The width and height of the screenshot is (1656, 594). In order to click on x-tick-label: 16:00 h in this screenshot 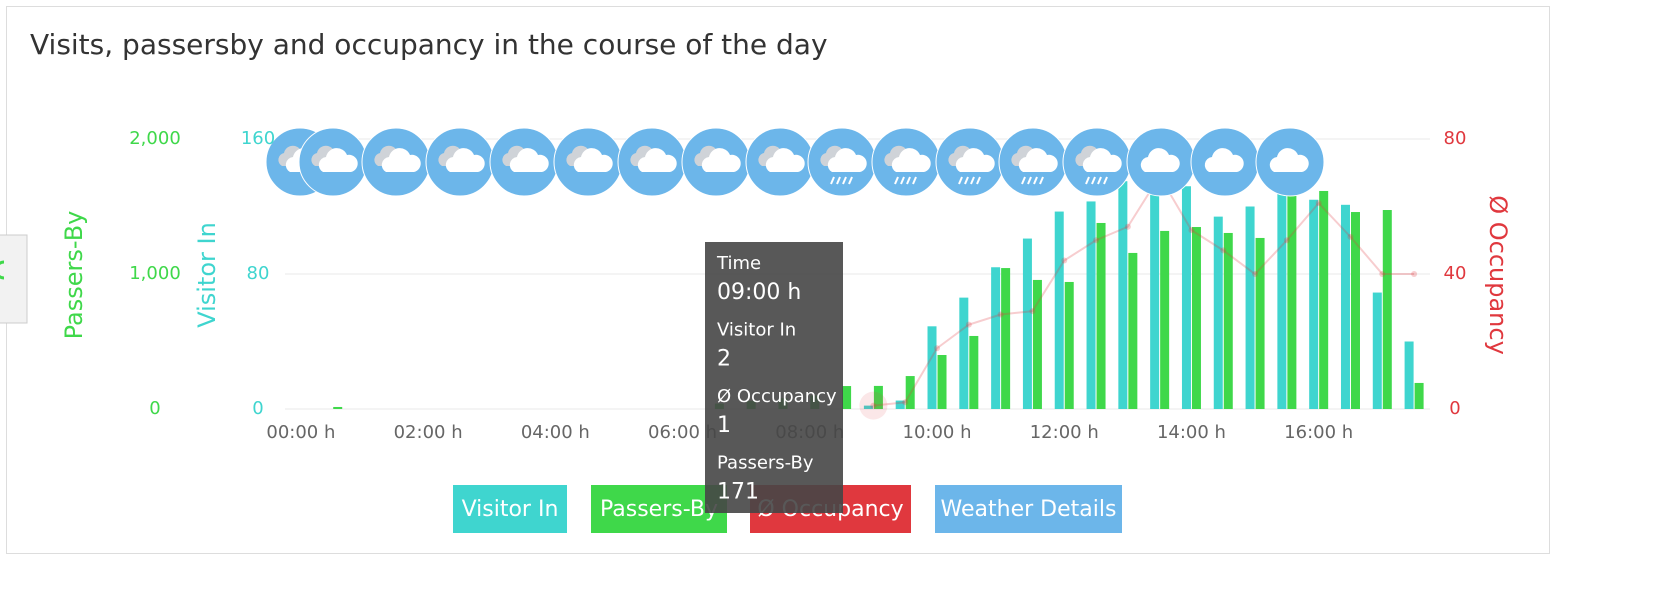, I will do `click(1318, 432)`.